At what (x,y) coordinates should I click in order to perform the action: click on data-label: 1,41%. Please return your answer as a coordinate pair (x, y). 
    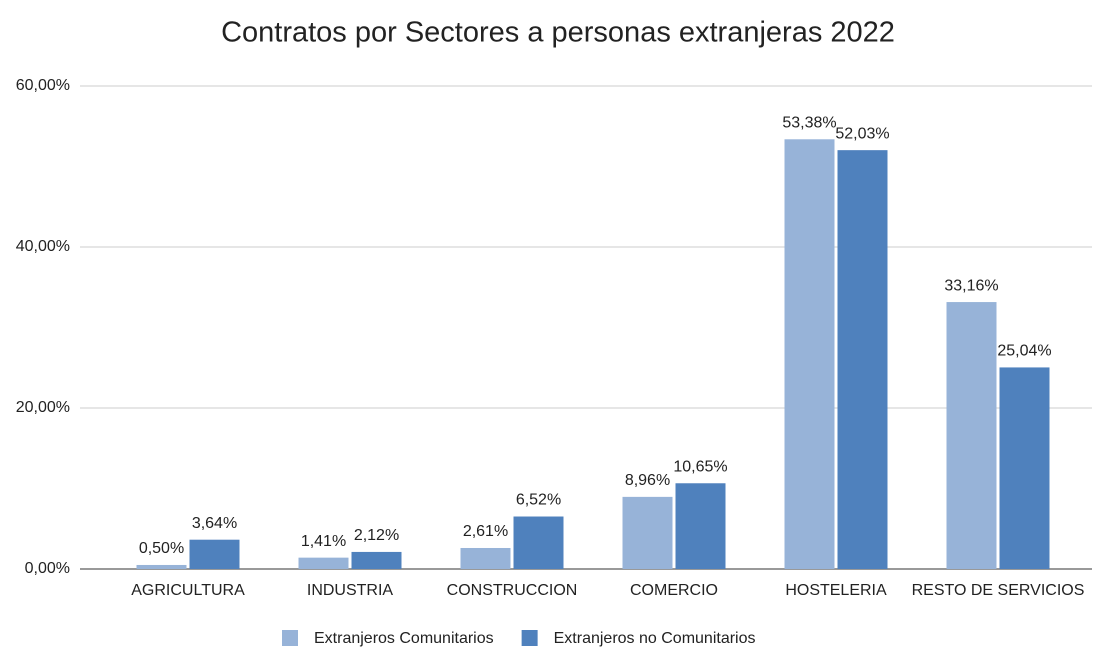
    Looking at the image, I should click on (323, 541).